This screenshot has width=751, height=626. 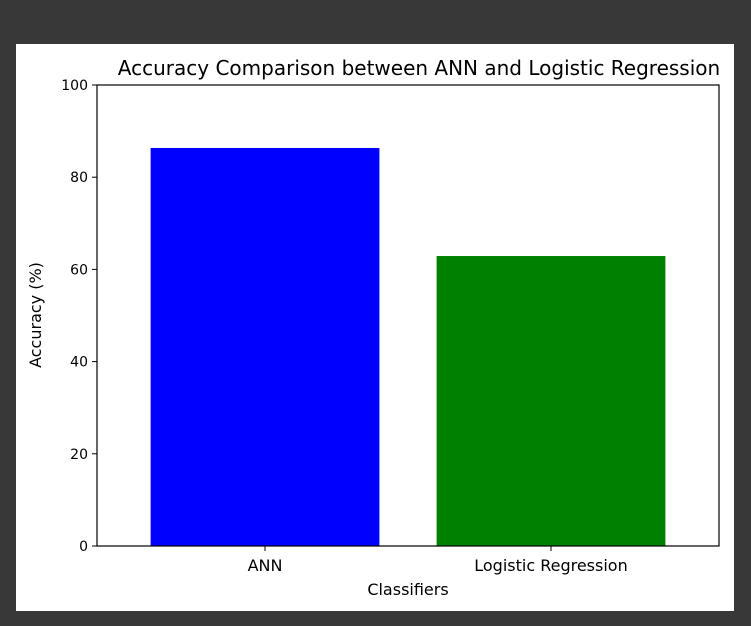 I want to click on y-tick-label-60: 60, so click(x=79, y=270).